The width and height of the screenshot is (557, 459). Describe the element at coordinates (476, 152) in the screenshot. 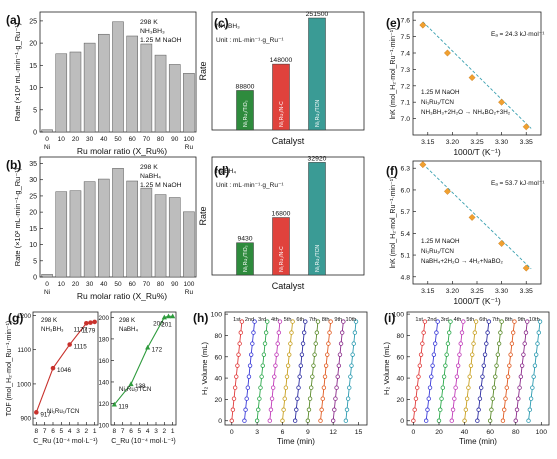

I see `x-axis-label-e: 1000/T (K⁻¹)` at that location.